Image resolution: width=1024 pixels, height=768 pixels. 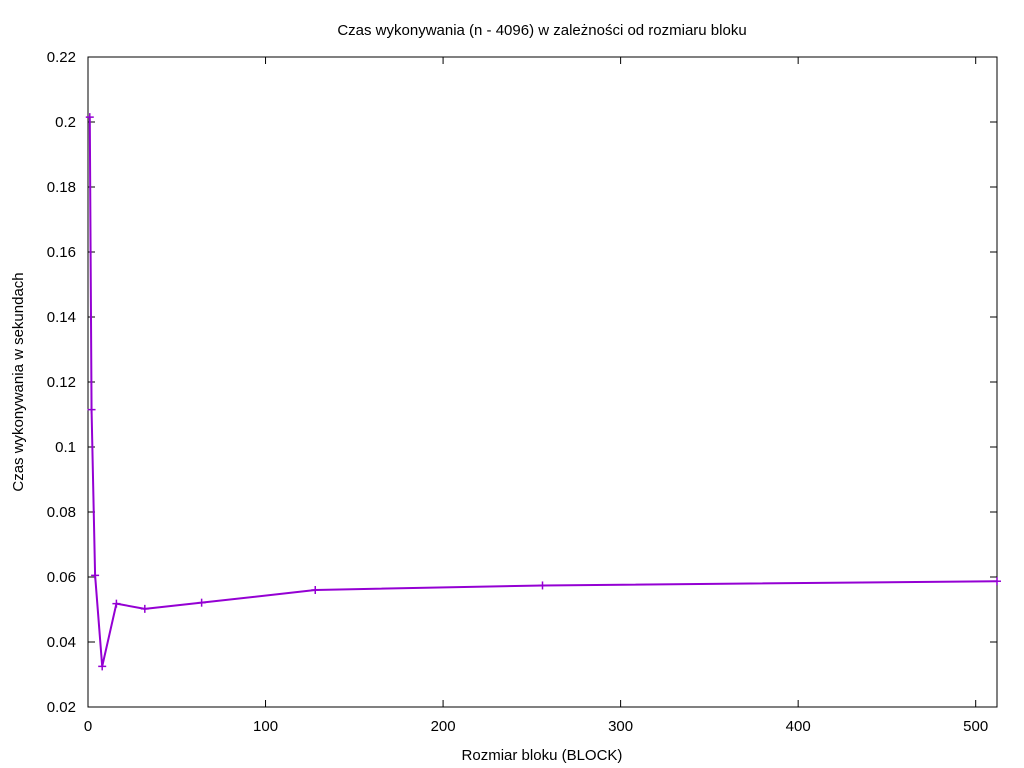 I want to click on y-tick-label: 0.2, so click(x=65, y=122).